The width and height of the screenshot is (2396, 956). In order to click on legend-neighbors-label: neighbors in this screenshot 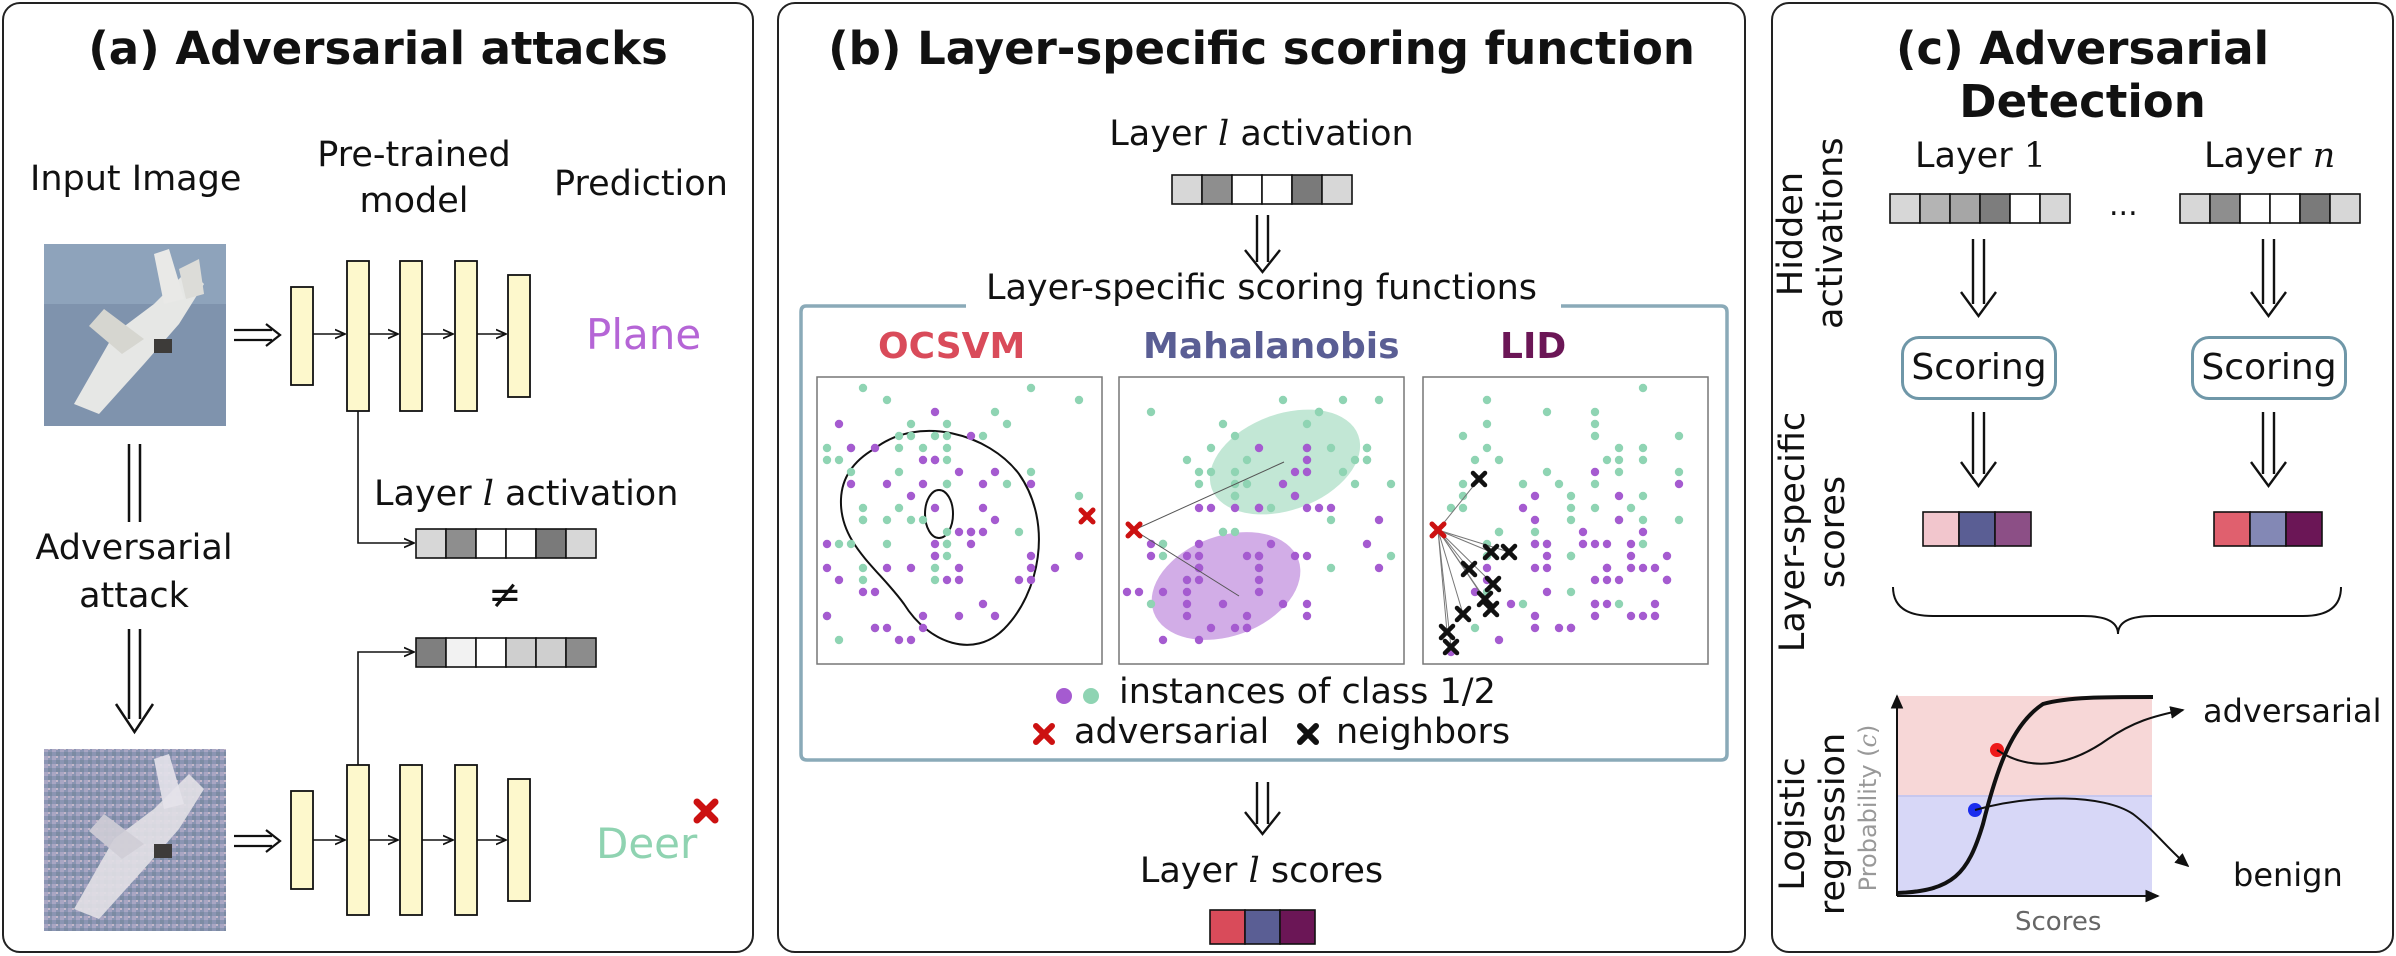, I will do `click(1423, 732)`.